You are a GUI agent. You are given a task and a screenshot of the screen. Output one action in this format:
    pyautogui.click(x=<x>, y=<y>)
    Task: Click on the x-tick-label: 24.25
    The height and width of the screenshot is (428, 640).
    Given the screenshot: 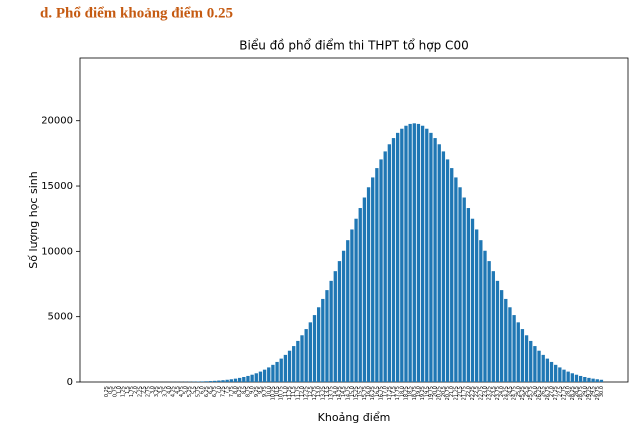 What is the action you would take?
    pyautogui.click(x=506, y=393)
    